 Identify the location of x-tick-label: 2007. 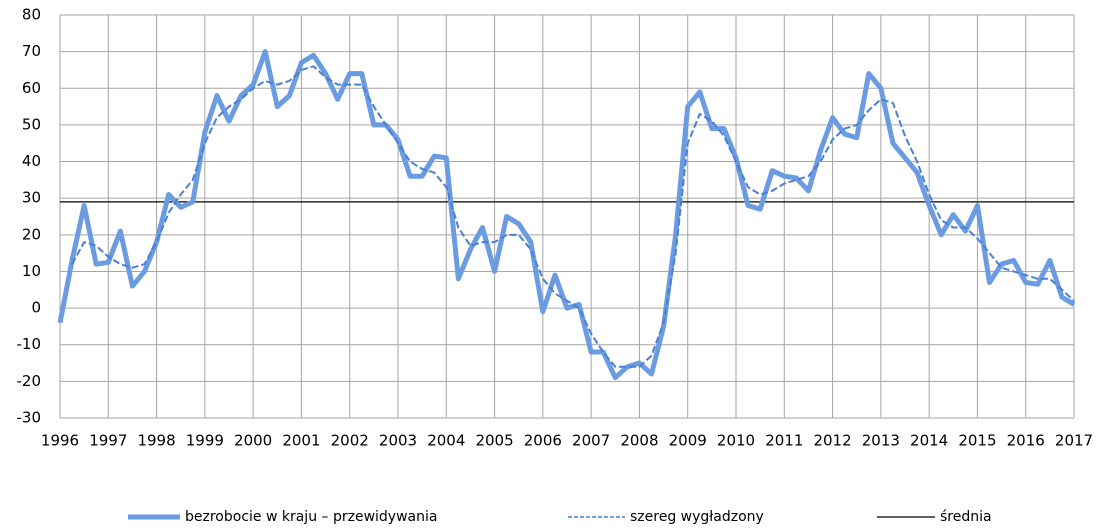
(591, 441).